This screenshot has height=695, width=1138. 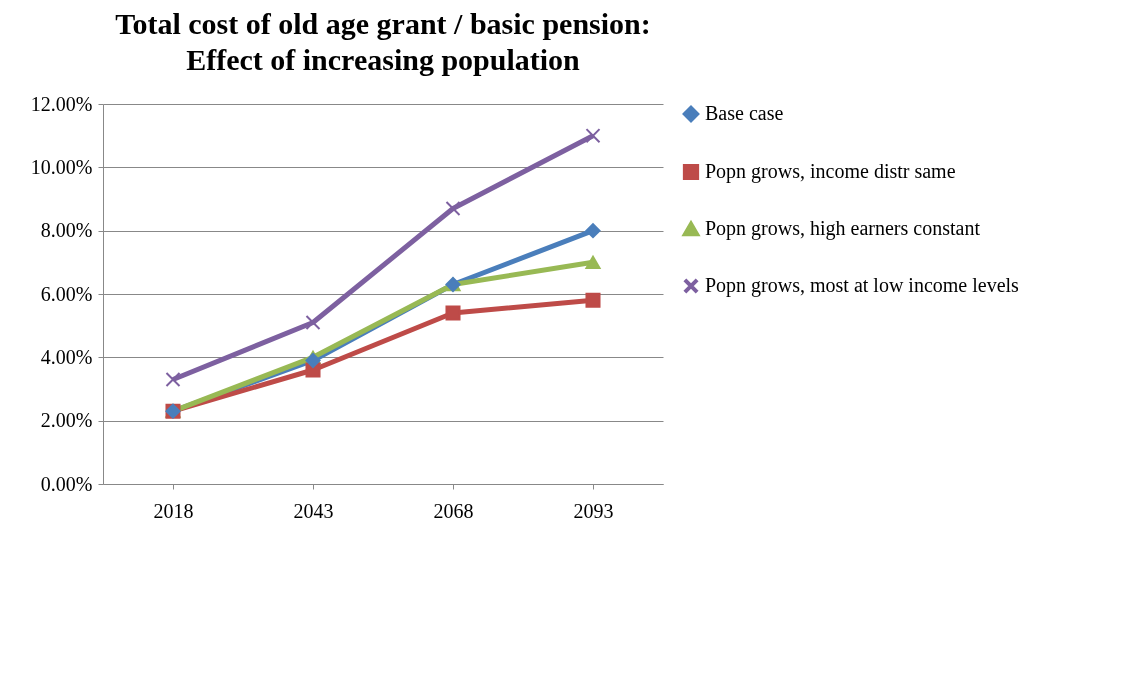 What do you see at coordinates (843, 228) in the screenshot?
I see `legend-label: Popn grows, high earners constant` at bounding box center [843, 228].